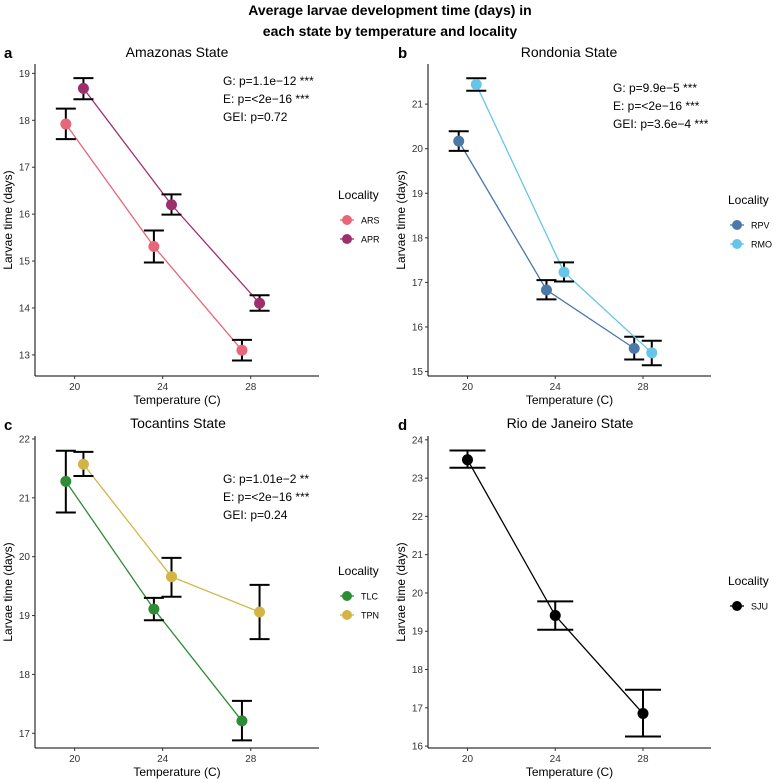  Describe the element at coordinates (402, 53) in the screenshot. I see `panel-letter-b: b` at that location.